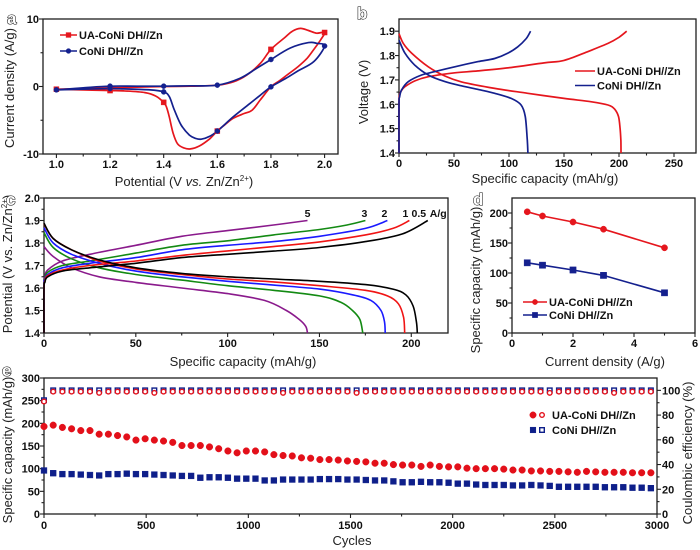  I want to click on y-tick-label: 200, so click(31, 424).